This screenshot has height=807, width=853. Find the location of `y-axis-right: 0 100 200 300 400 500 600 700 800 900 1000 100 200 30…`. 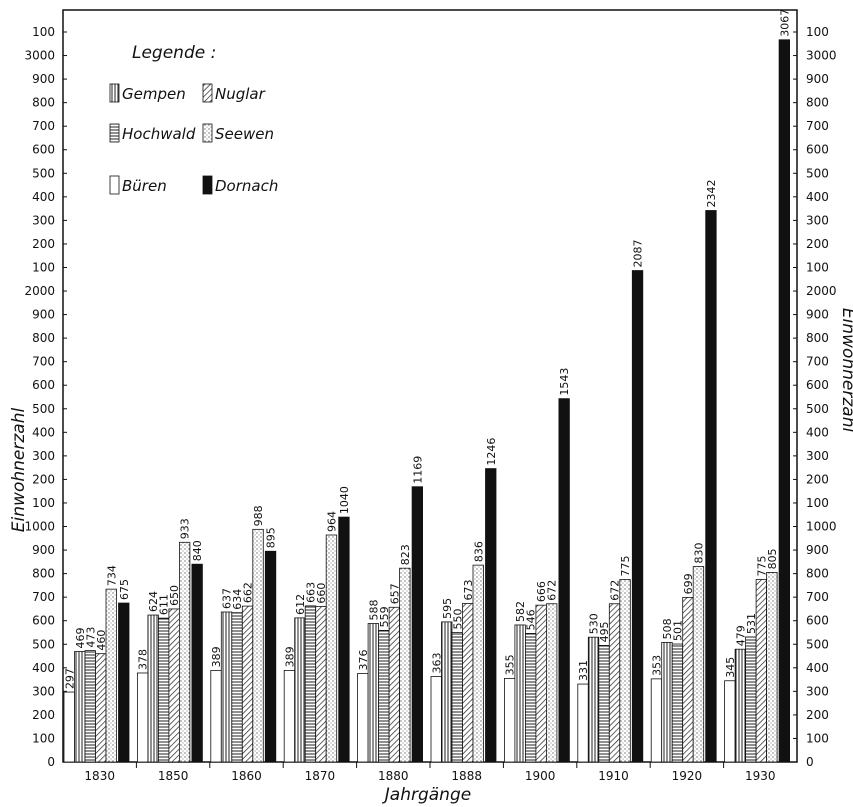

y-axis-right: 0 100 200 300 400 500 600 700 800 900 1000 100 200 30… is located at coordinates (815, 397).